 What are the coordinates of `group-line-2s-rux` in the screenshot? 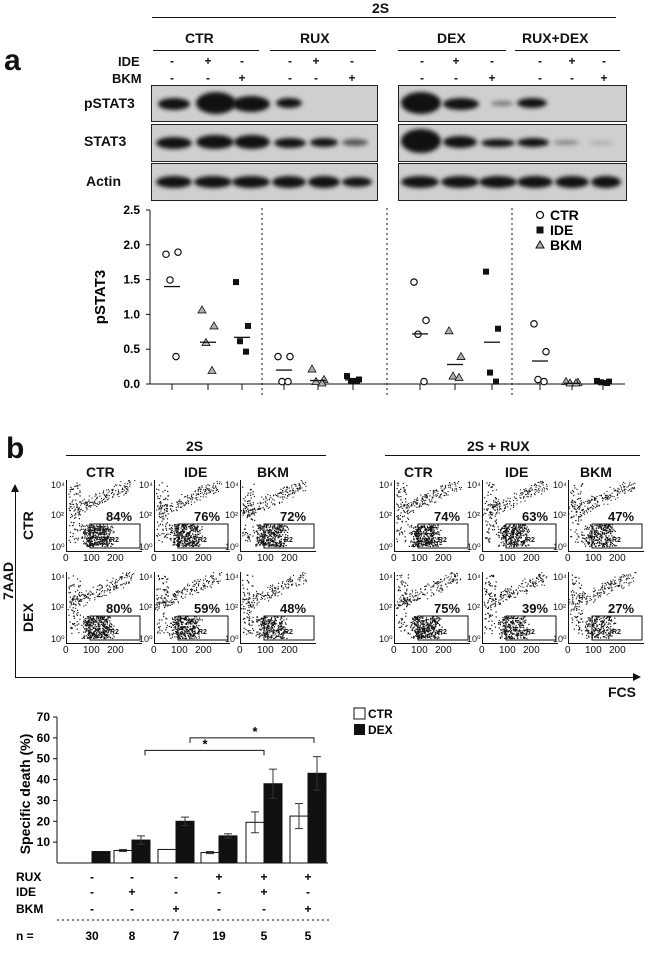 It's located at (512, 455).